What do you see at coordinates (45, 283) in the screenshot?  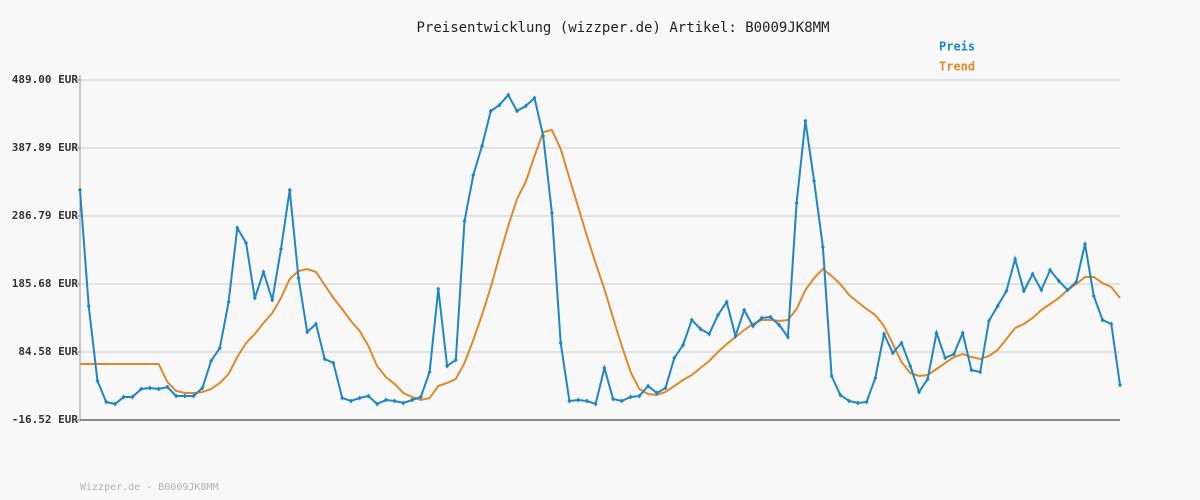 I see `y-tick-label: 185.68 EUR` at bounding box center [45, 283].